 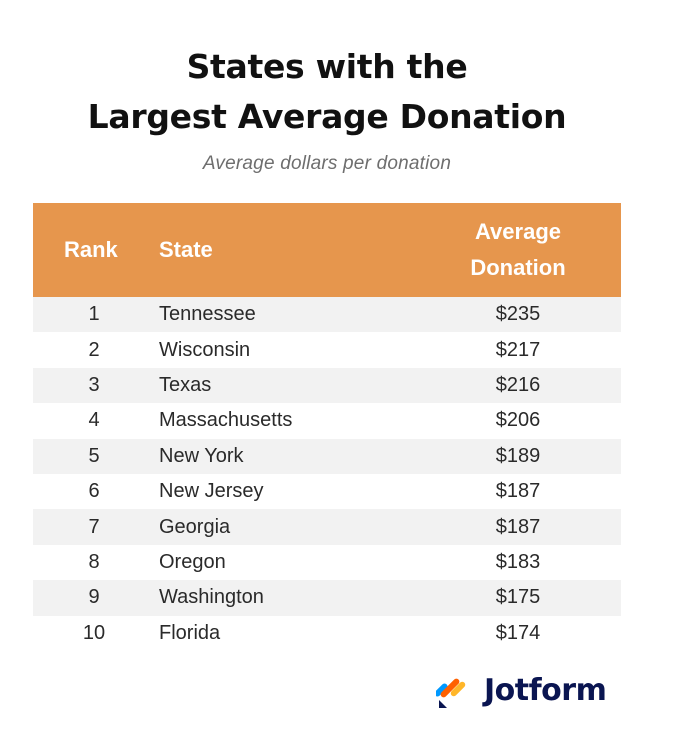 What do you see at coordinates (94, 632) in the screenshot?
I see `rank-cell: 10` at bounding box center [94, 632].